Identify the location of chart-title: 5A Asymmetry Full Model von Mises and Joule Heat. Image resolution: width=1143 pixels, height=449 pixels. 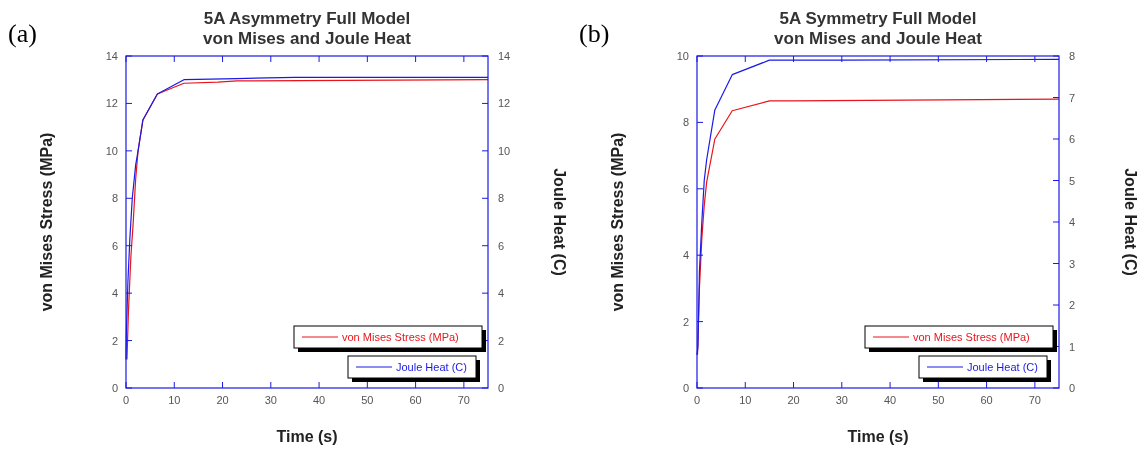
(307, 28).